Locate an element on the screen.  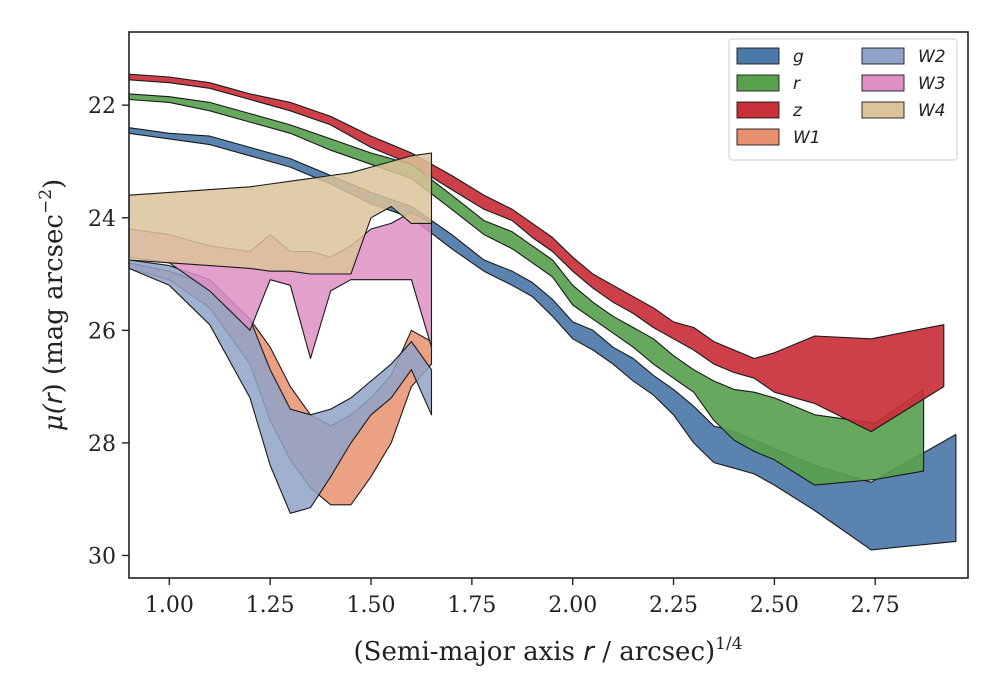
legend: grz W1 W2 W3 W4 is located at coordinates (843, 99).